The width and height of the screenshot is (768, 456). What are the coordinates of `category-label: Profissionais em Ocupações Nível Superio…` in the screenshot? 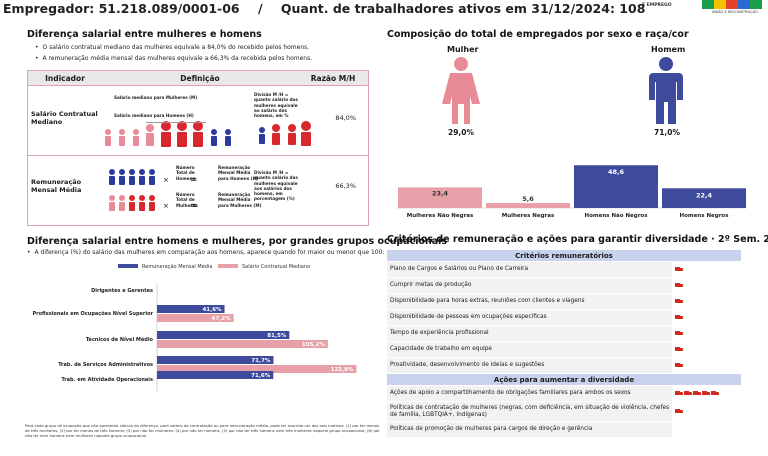 It's located at (92, 313).